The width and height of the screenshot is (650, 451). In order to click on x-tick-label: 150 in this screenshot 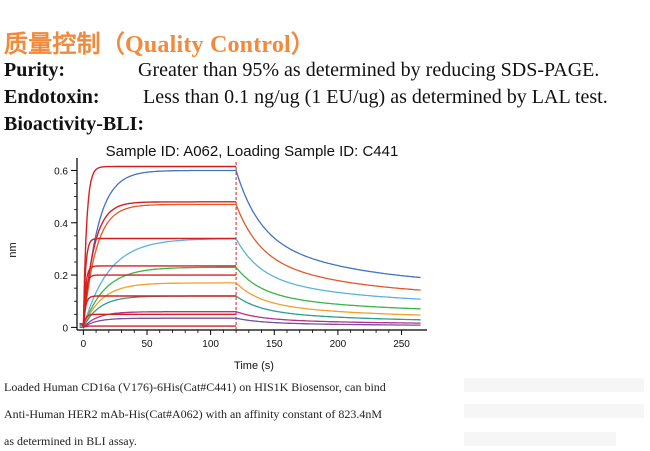, I will do `click(274, 344)`.